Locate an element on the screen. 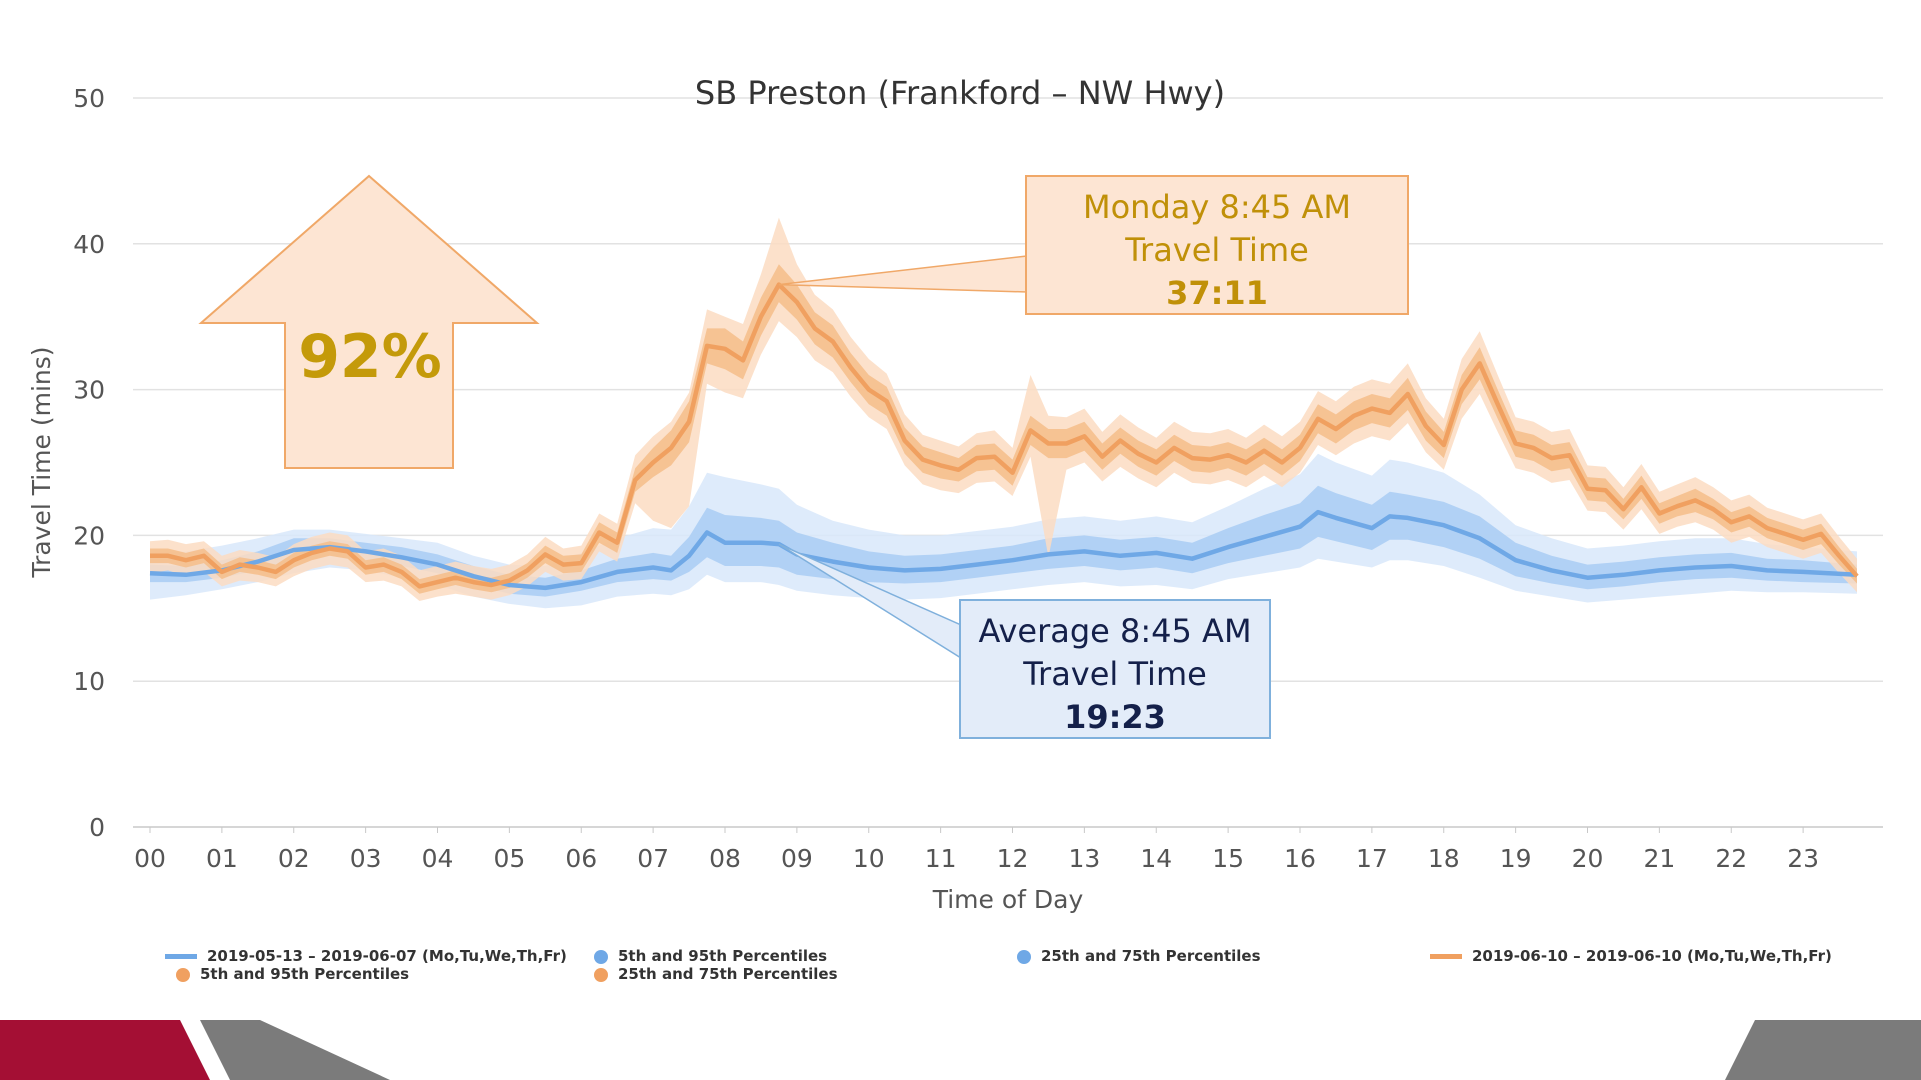 The height and width of the screenshot is (1080, 1921). y-tick-label: 40 is located at coordinates (89, 244).